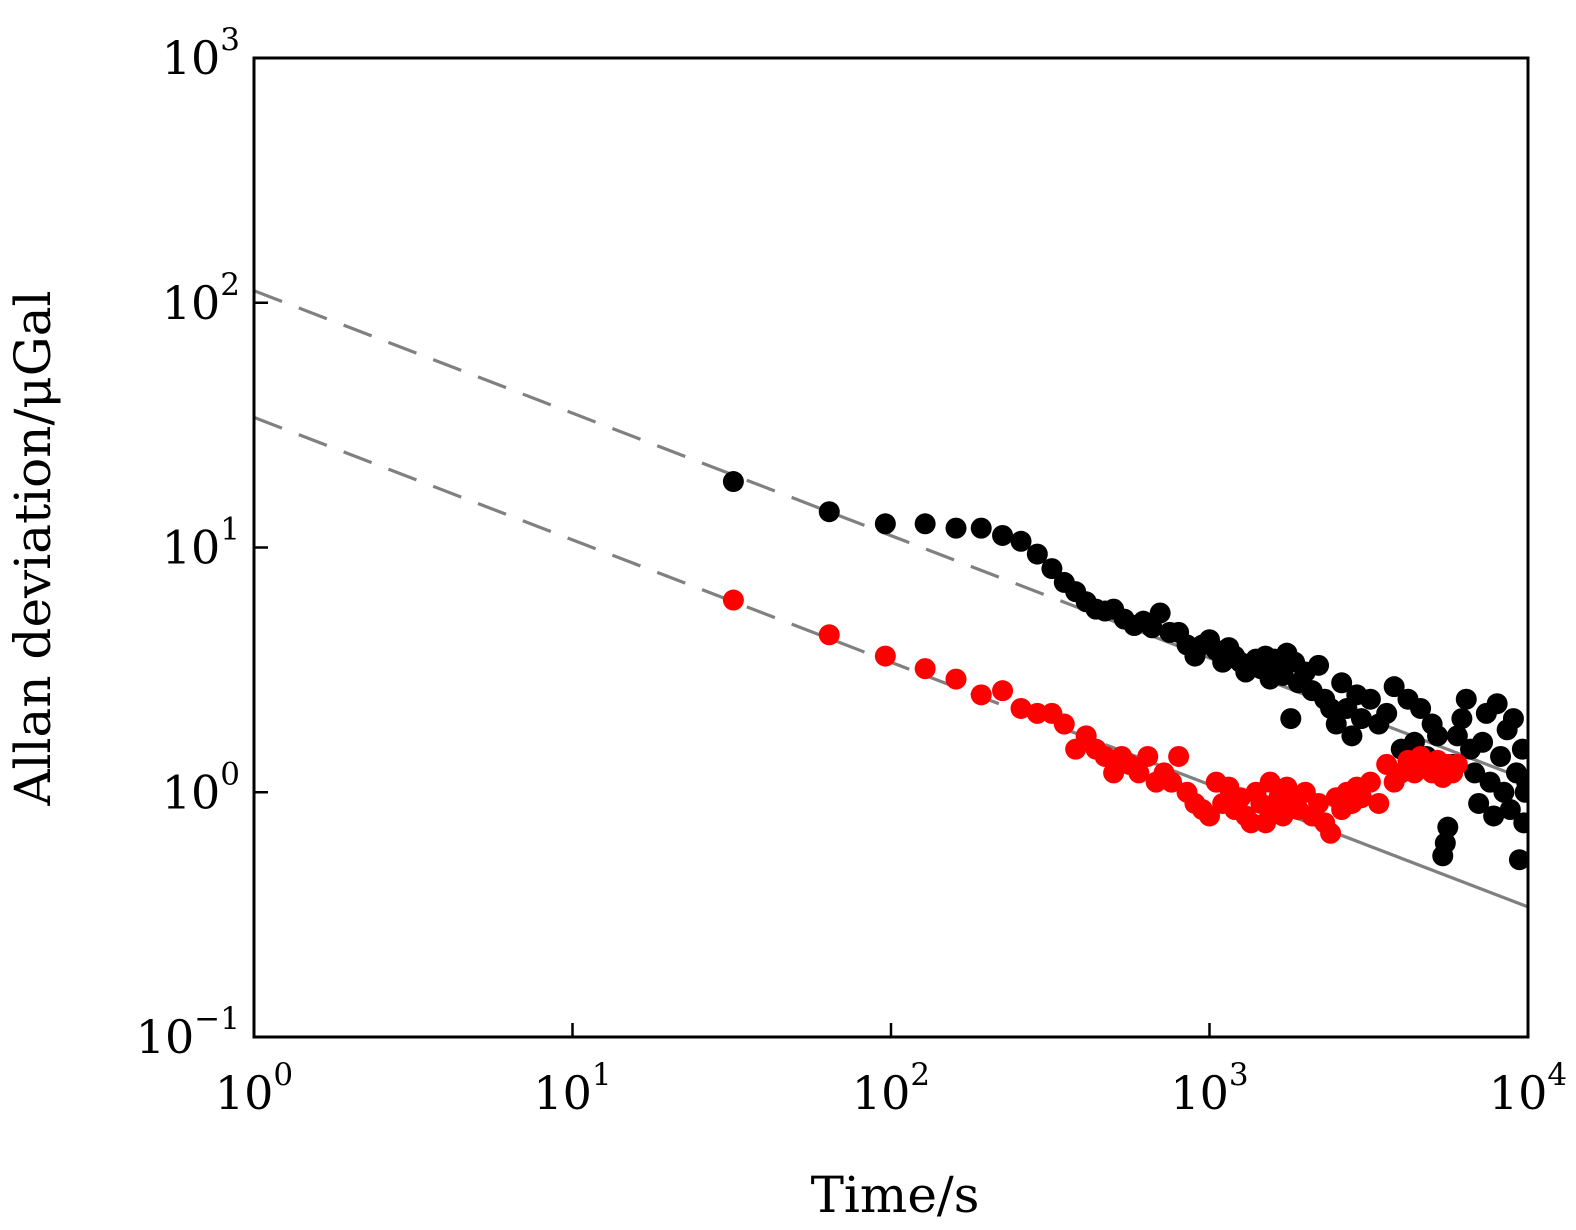 This screenshot has height=1230, width=1576. I want to click on y-tick-label: 10³, so click(201, 53).